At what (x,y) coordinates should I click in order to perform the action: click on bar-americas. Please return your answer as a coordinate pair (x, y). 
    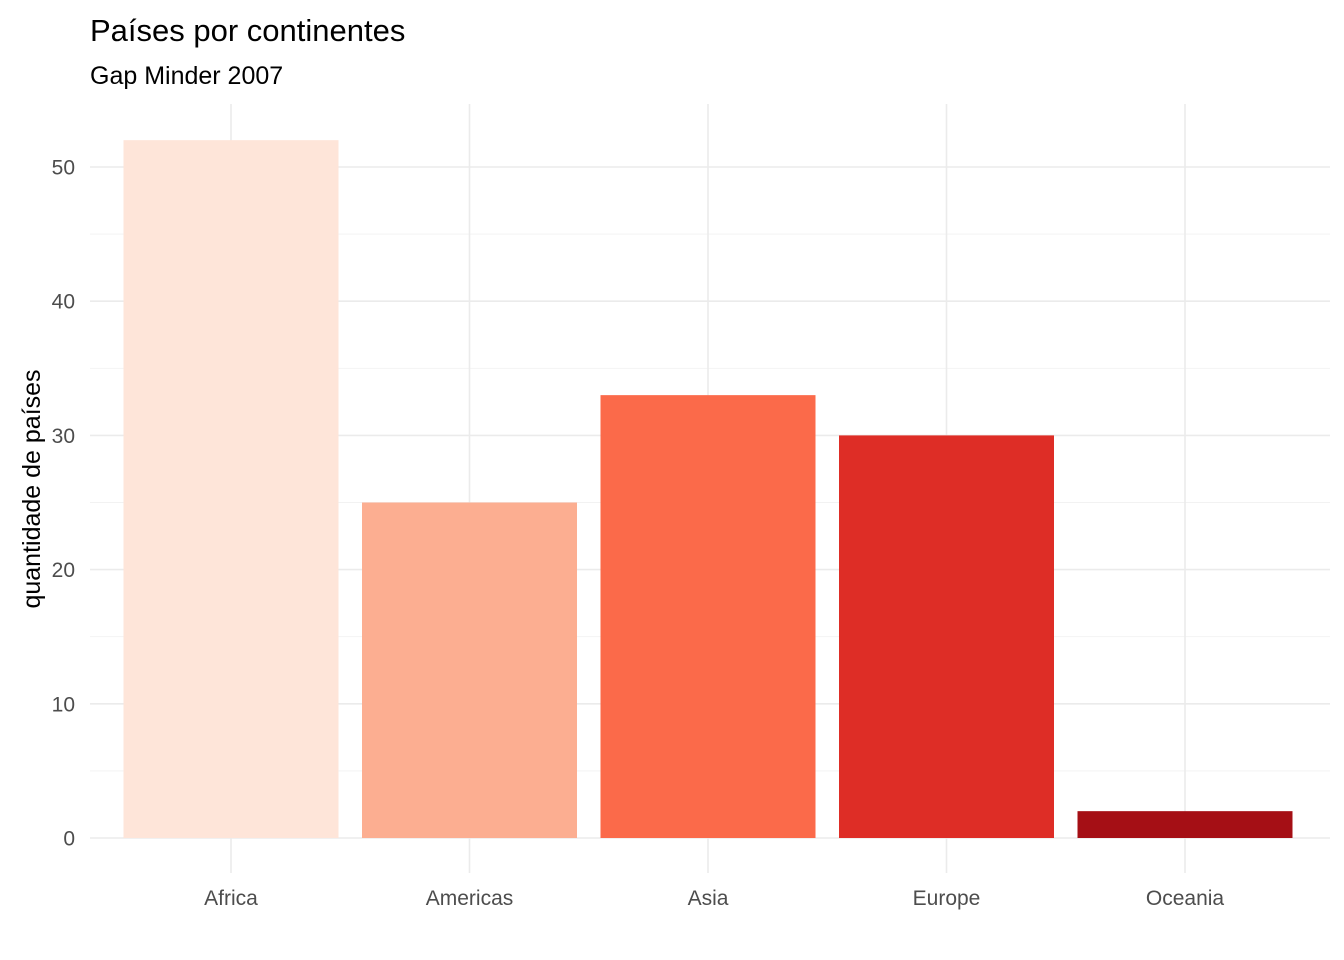
    Looking at the image, I should click on (469, 670).